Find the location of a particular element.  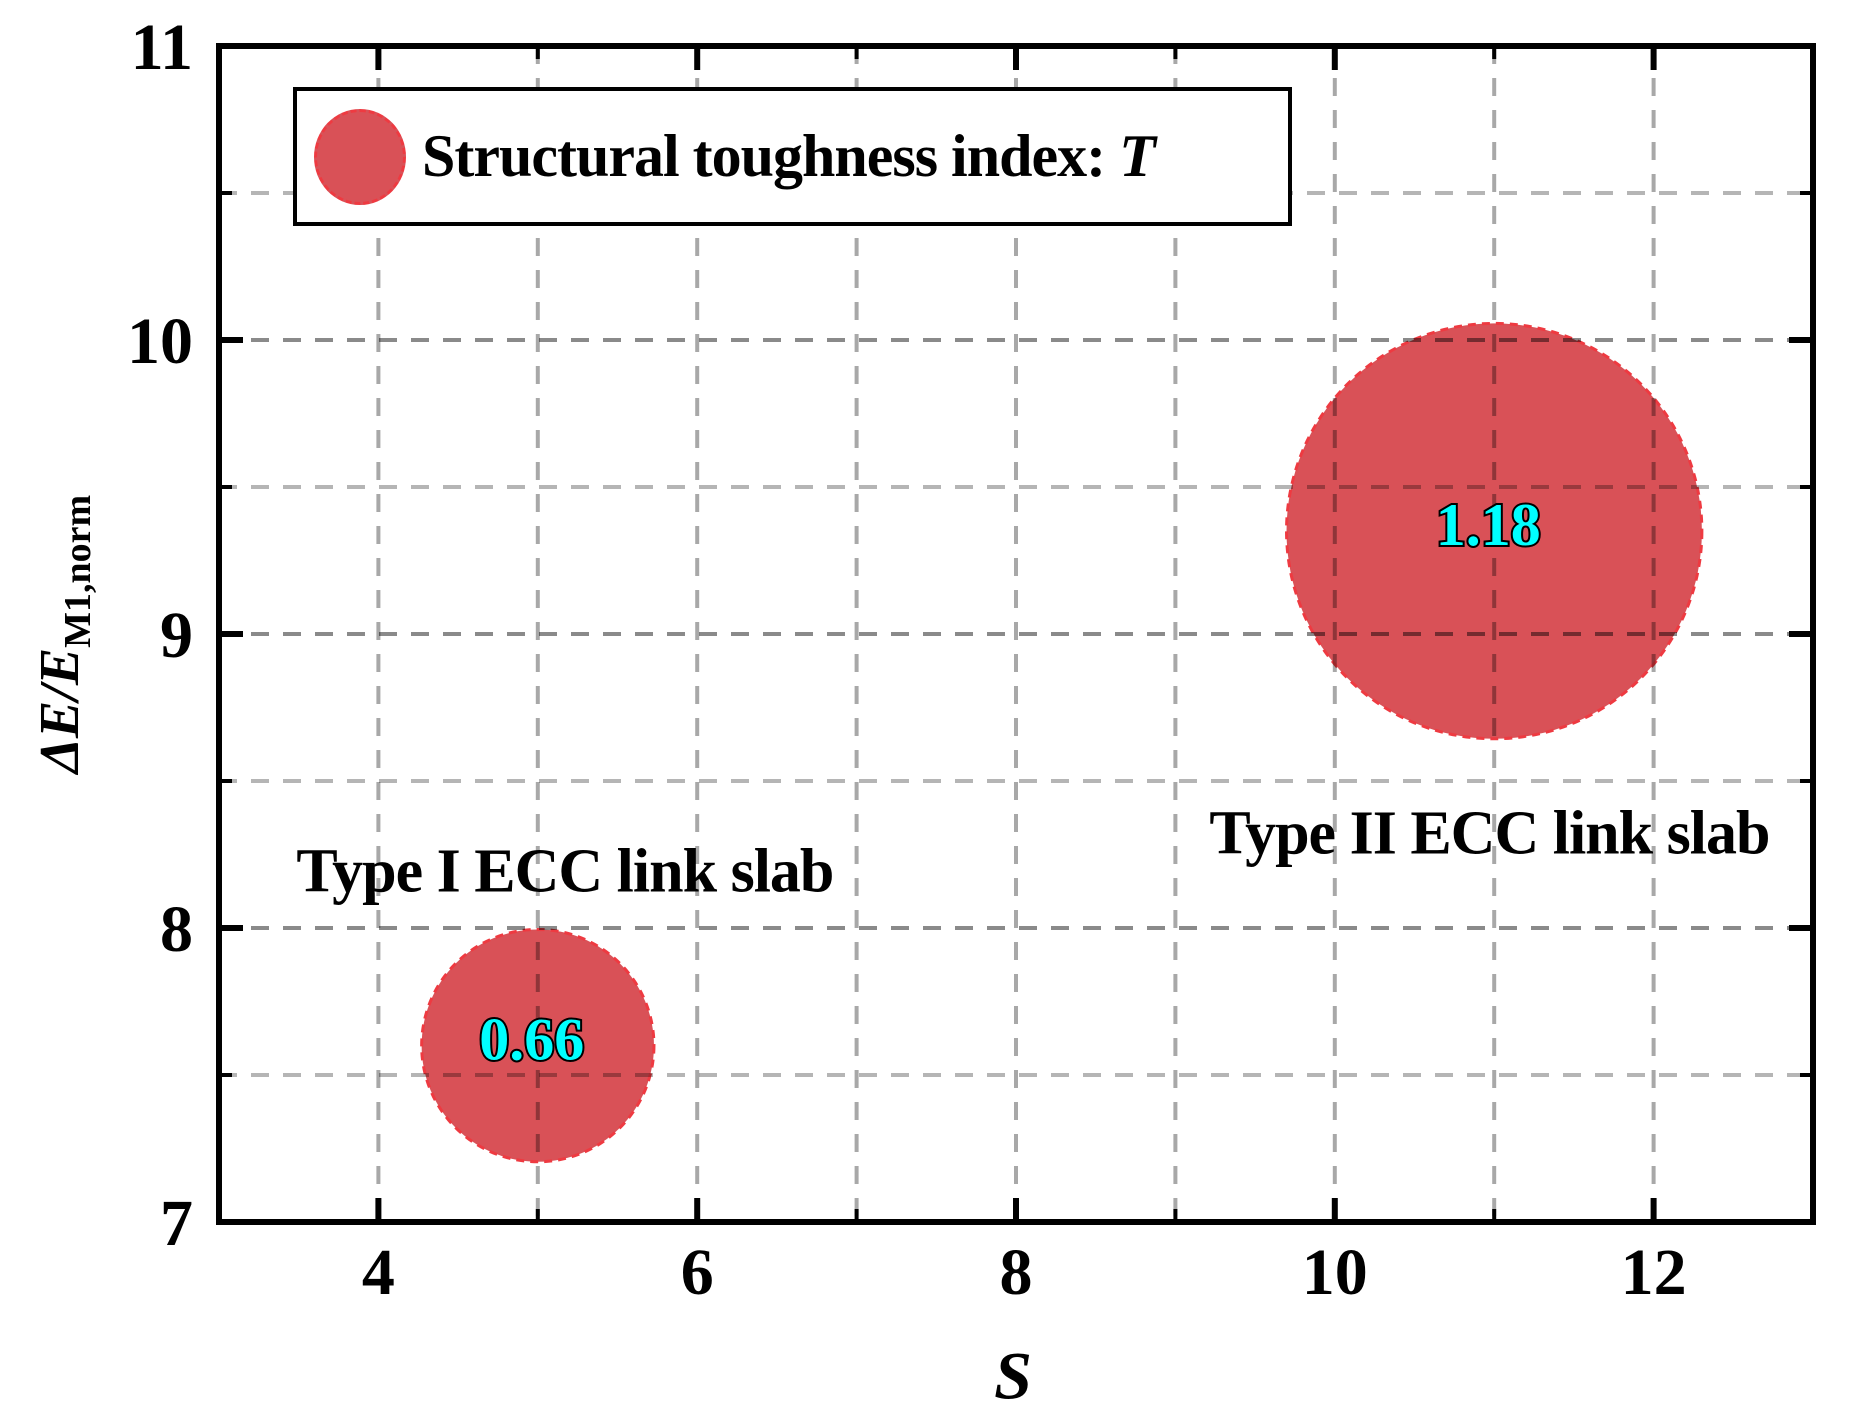

x-tick-label: 10 is located at coordinates (1335, 1272).